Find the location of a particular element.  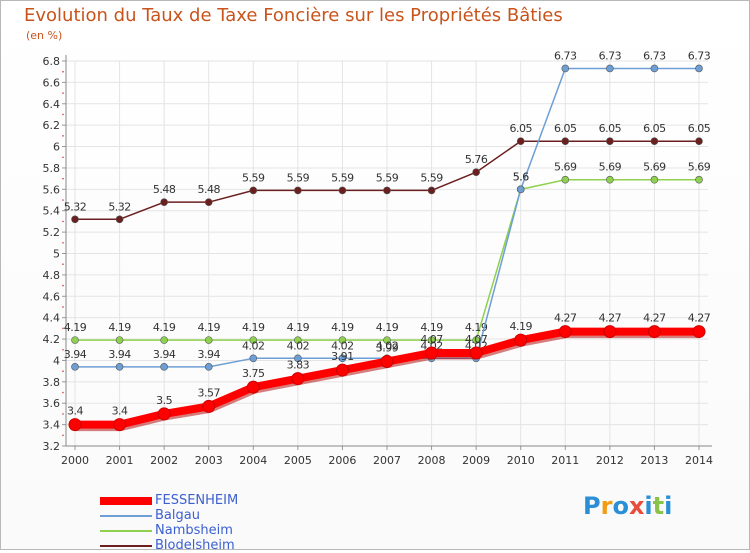

y-tick-label: 4 is located at coordinates (56, 360).